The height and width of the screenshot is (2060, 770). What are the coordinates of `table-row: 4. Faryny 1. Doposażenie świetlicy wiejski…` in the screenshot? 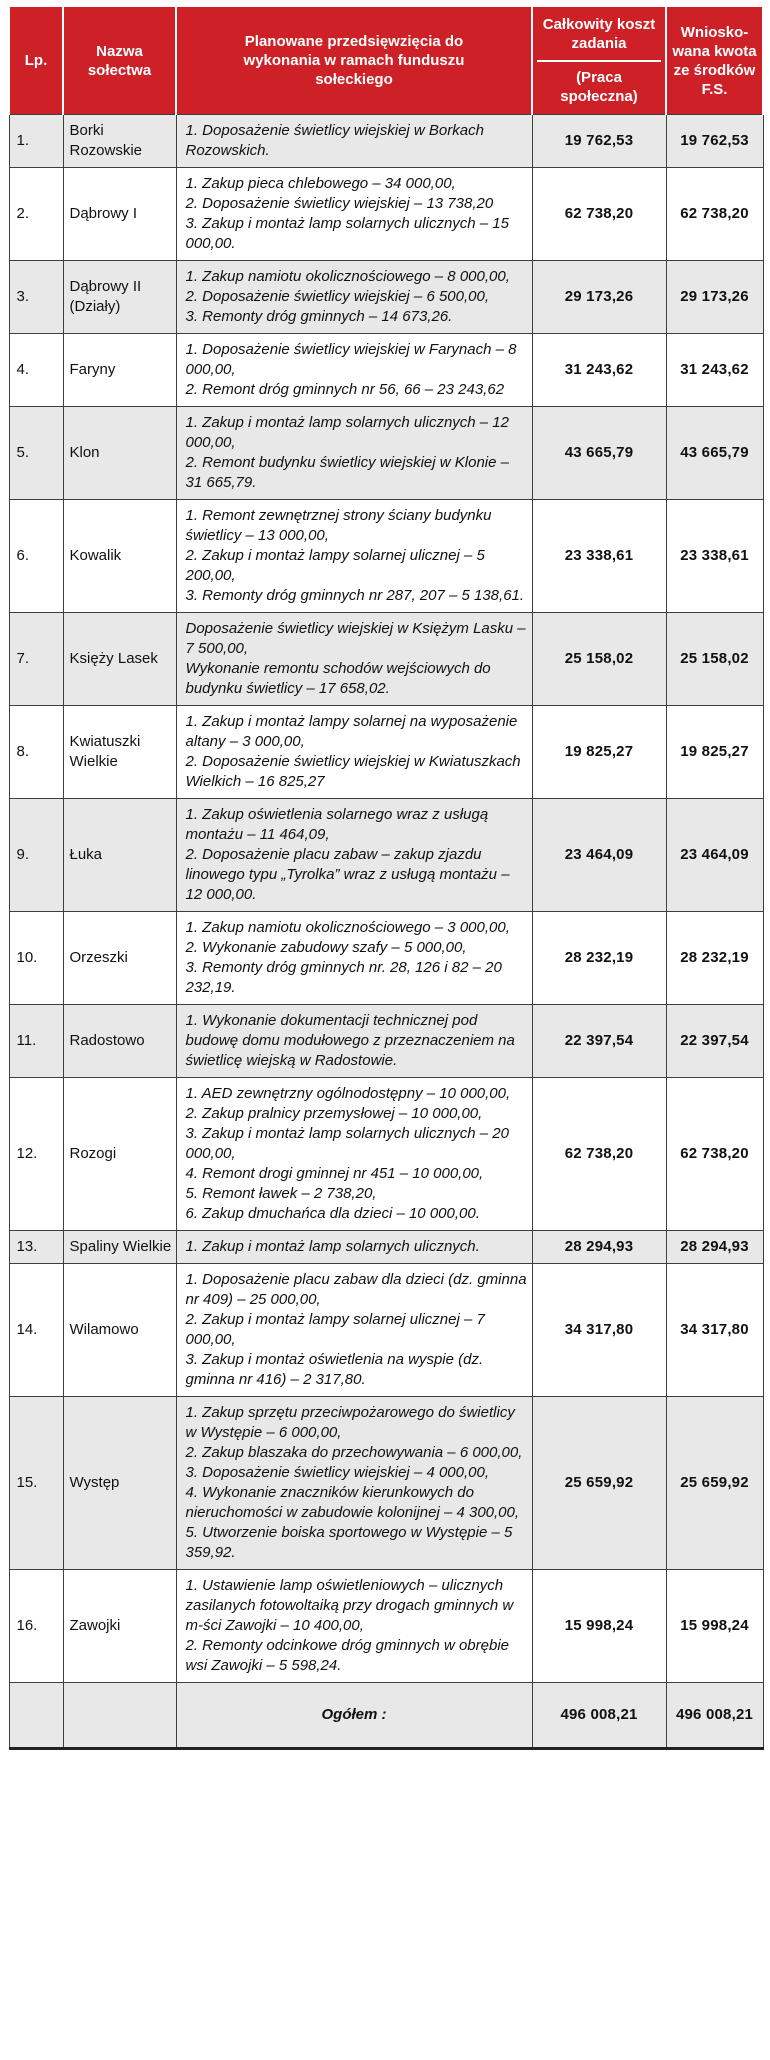 It's located at (386, 370).